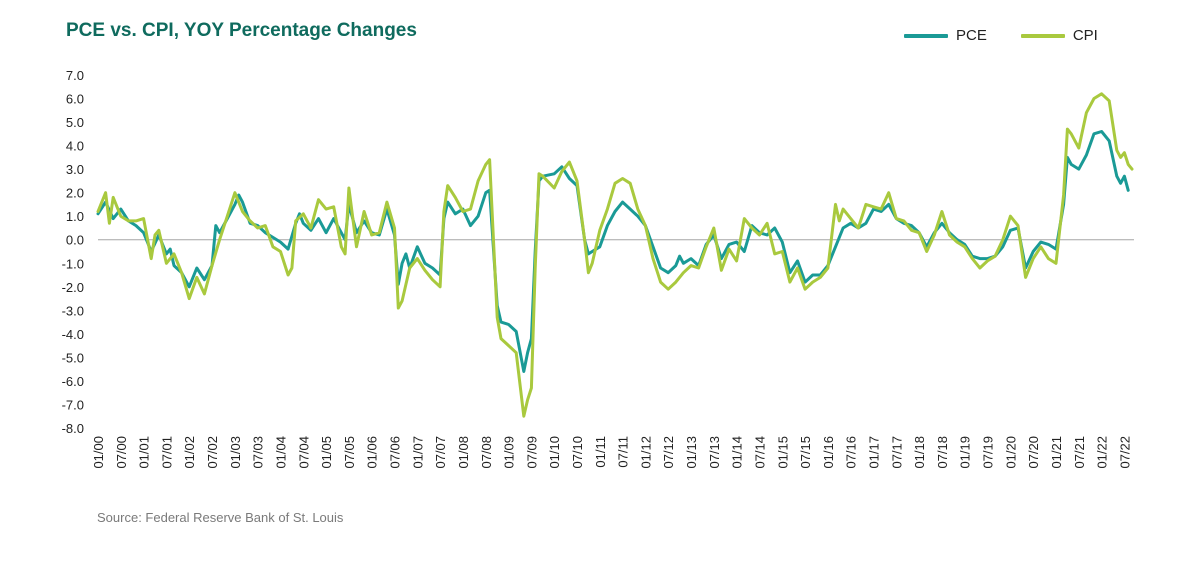  I want to click on x-tick-label: 01/10, so click(554, 452).